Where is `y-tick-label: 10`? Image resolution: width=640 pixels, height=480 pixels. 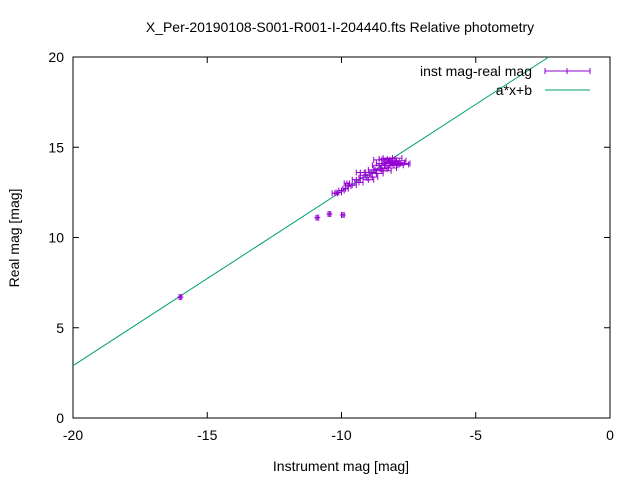 y-tick-label: 10 is located at coordinates (56, 238).